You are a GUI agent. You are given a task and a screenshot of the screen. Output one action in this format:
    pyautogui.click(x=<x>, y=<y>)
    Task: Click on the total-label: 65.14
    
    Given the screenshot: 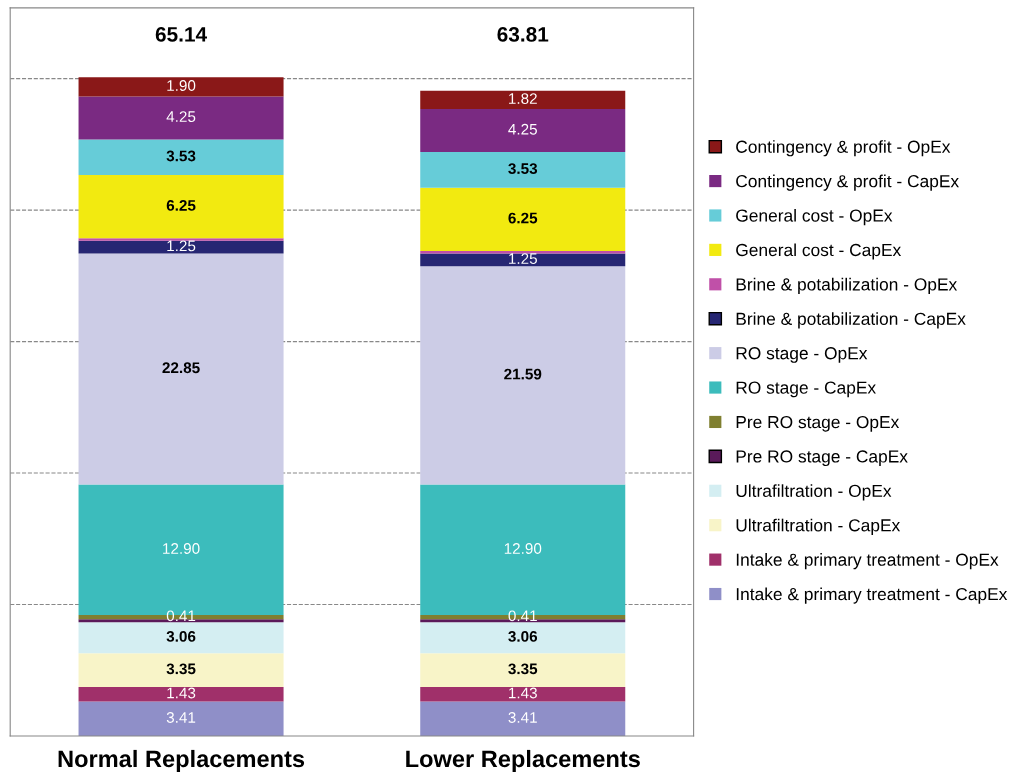 What is the action you would take?
    pyautogui.click(x=181, y=34)
    